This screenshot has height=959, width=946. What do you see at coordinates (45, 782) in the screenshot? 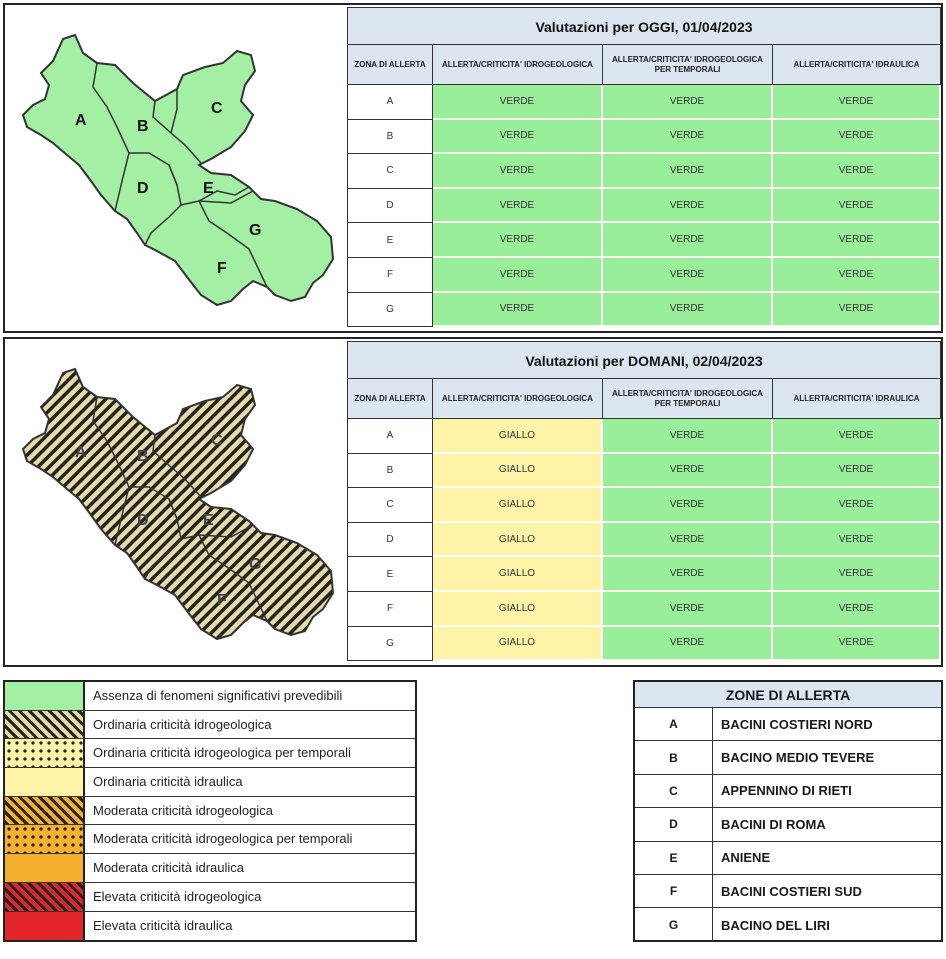
I see `swatch-yellow` at bounding box center [45, 782].